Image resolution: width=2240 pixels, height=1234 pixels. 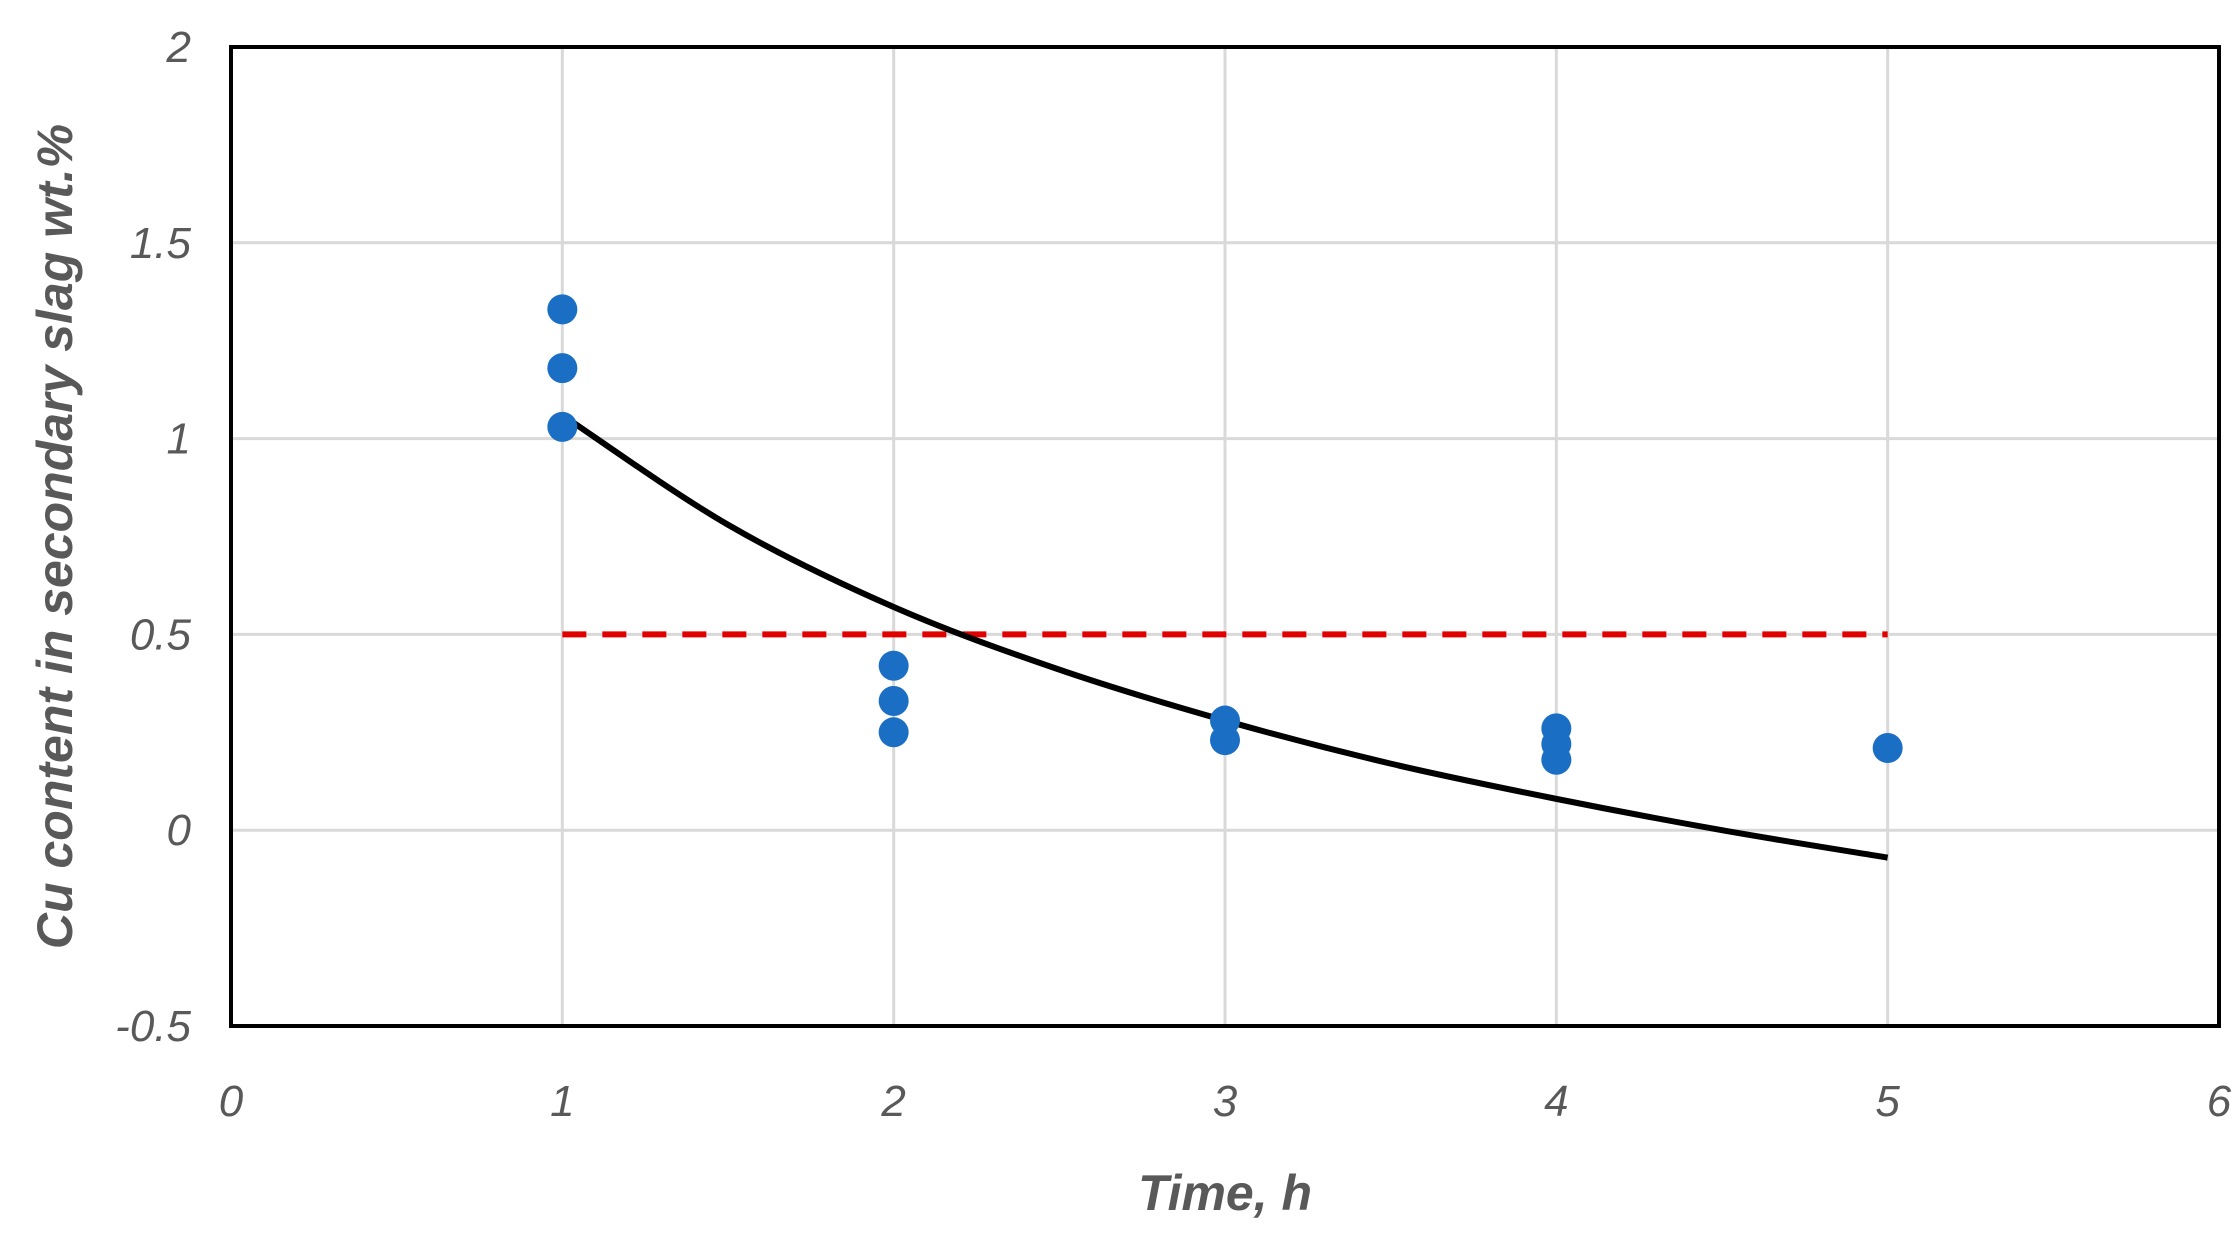 I want to click on y-tick-label: 0, so click(x=179, y=830).